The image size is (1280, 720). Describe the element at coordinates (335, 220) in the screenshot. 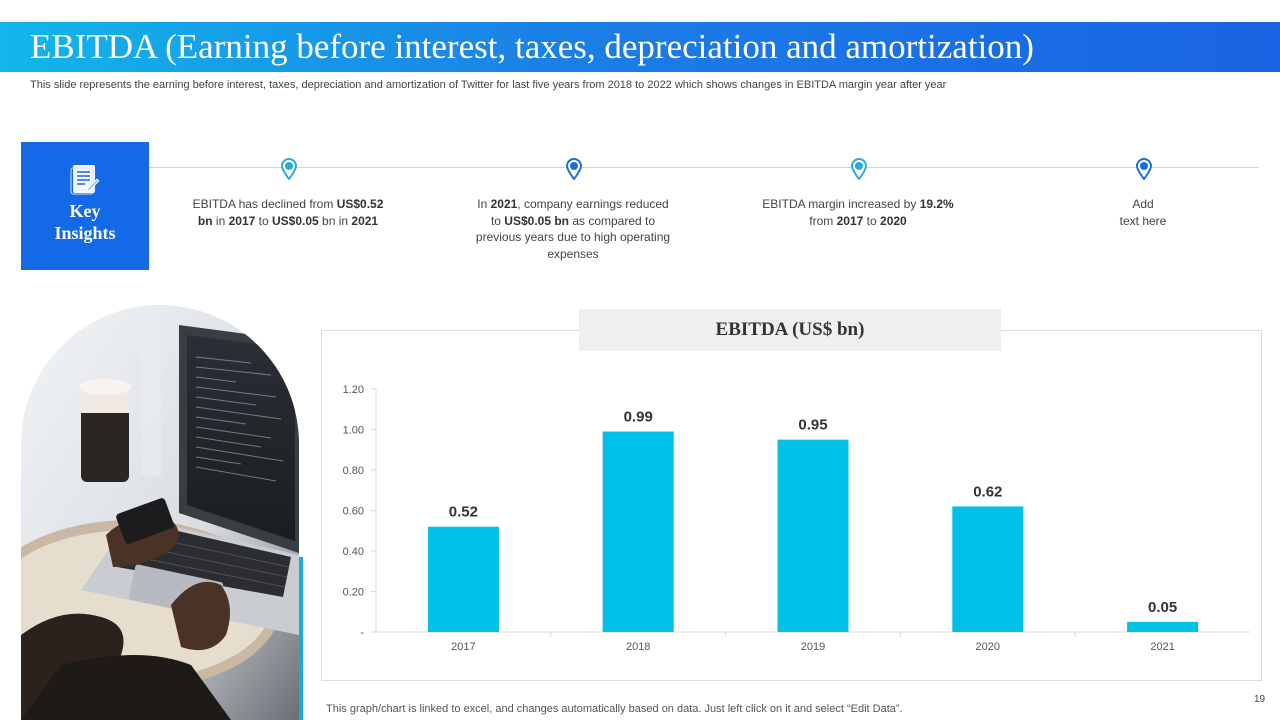

I see `insight-text: bn in` at that location.